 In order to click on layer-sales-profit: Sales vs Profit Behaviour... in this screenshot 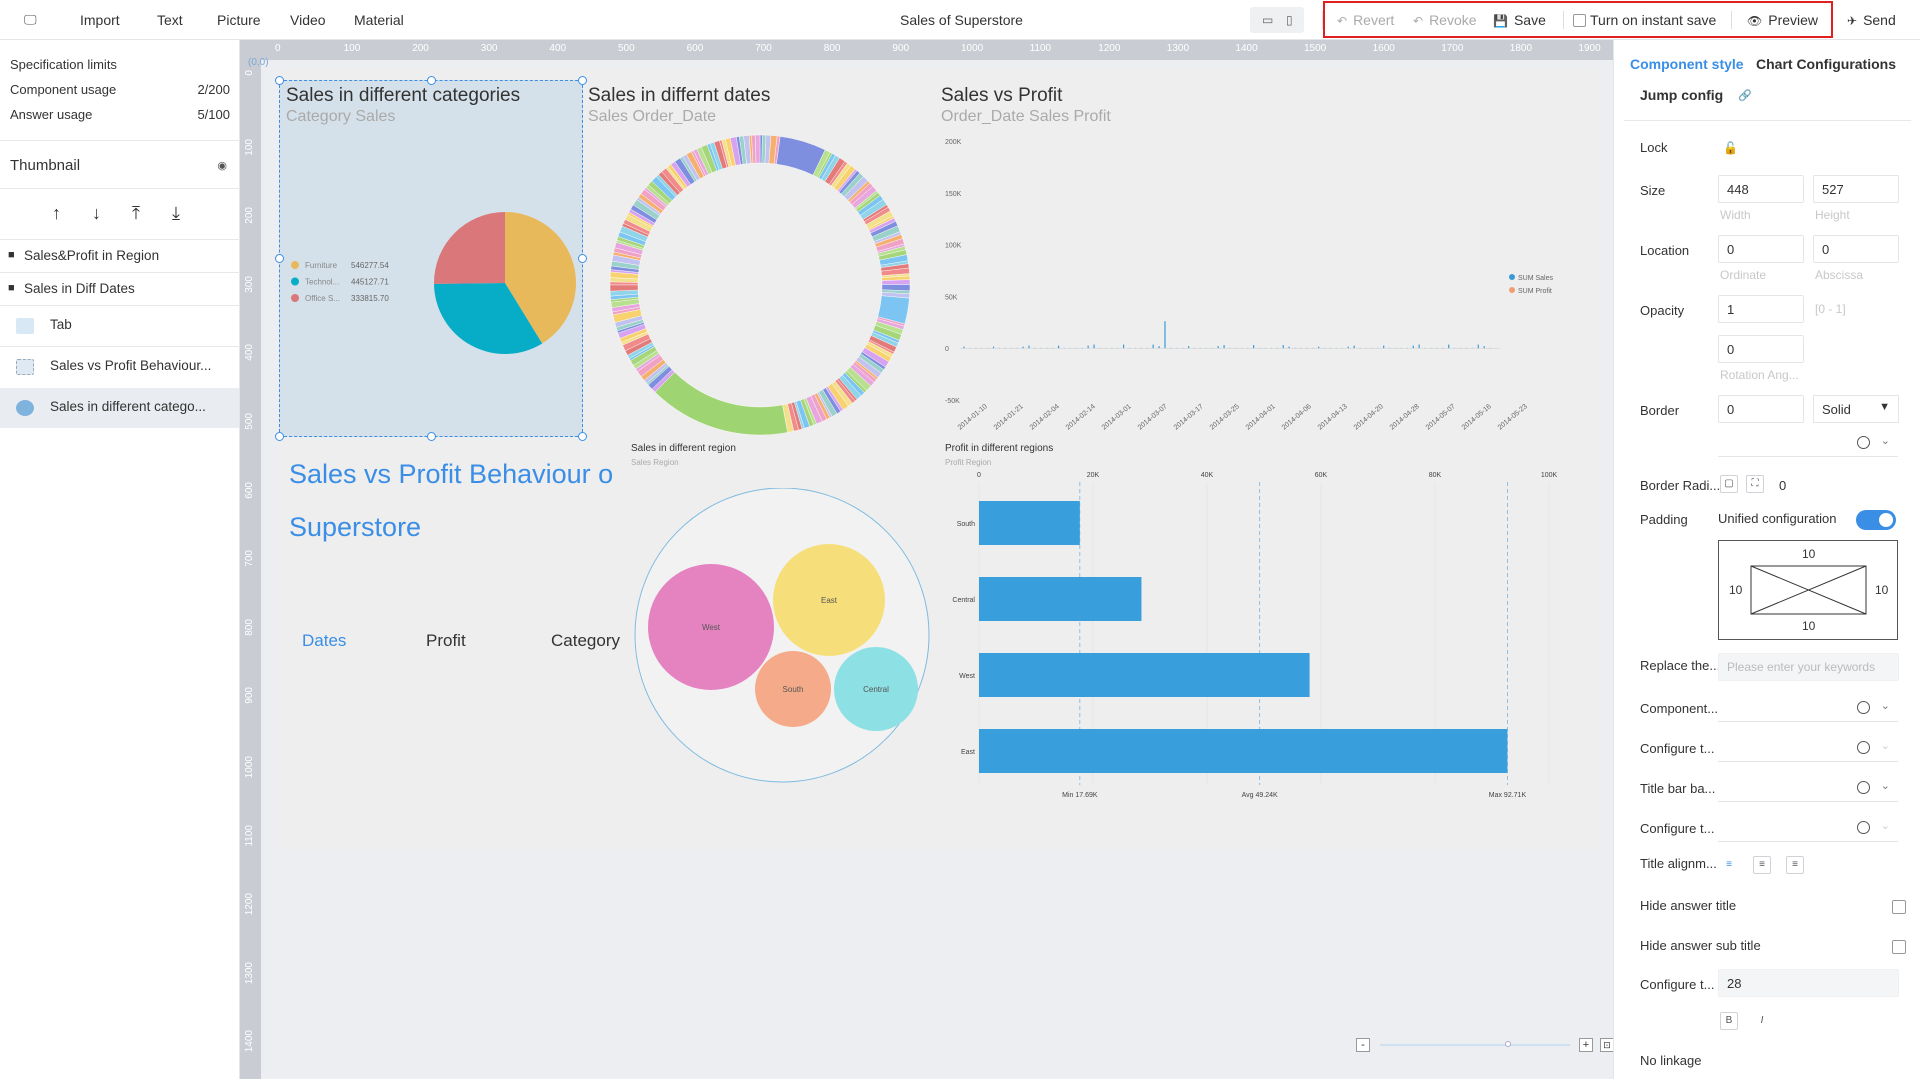, I will do `click(119, 367)`.